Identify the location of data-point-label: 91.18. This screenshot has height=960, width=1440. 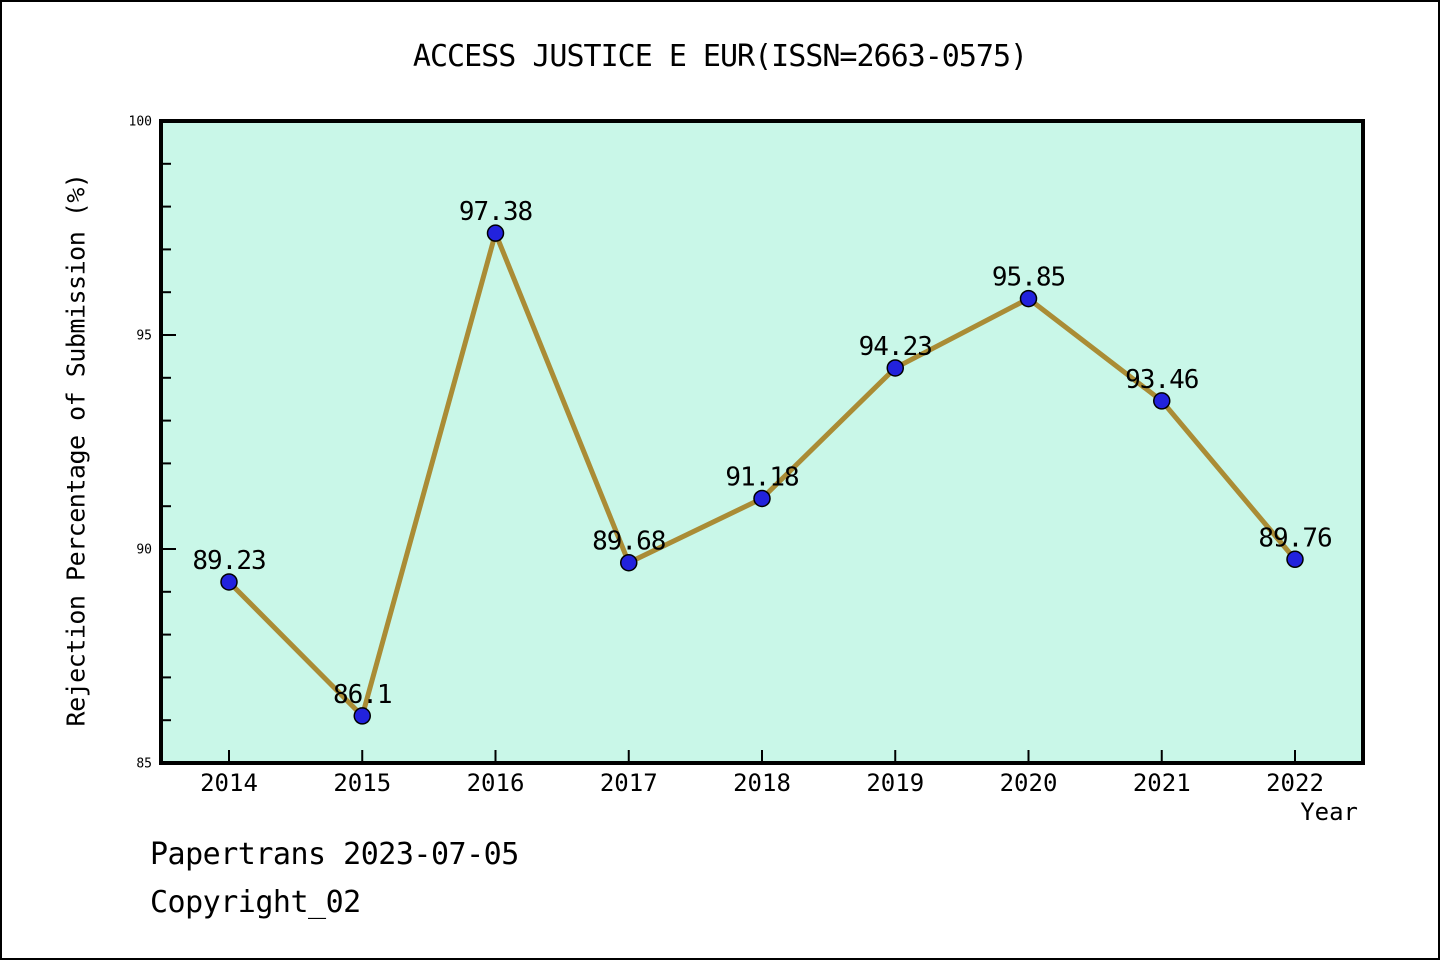
(761, 477).